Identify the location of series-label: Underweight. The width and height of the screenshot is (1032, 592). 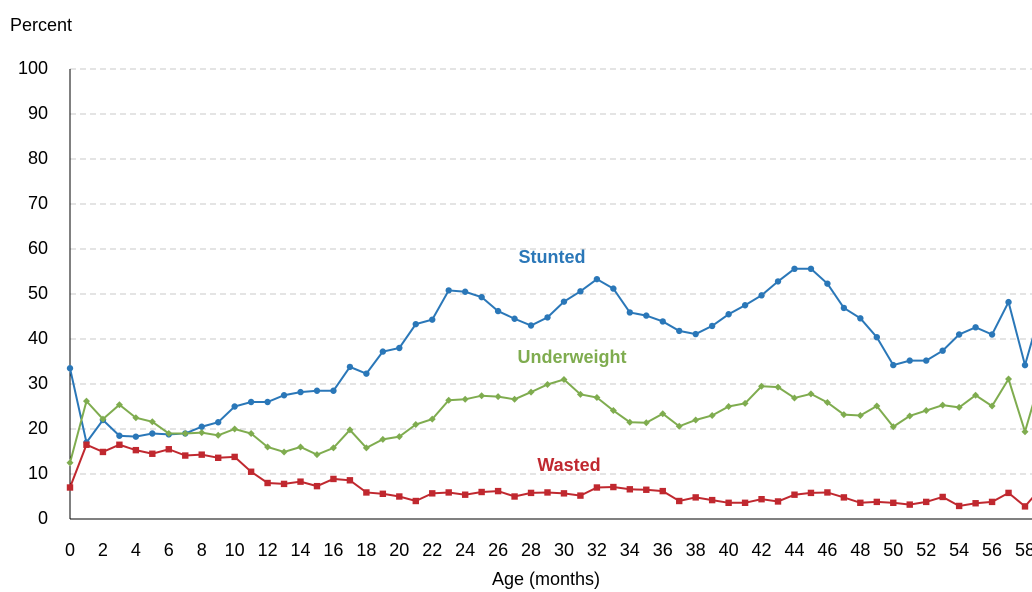
(571, 357).